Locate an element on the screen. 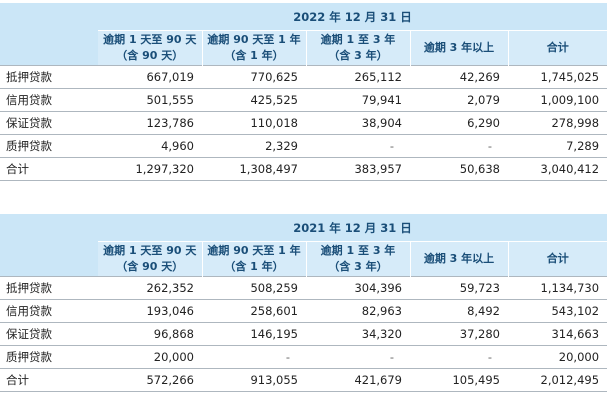 The image size is (610, 409). table-cell: 1,009,100 is located at coordinates (558, 100).